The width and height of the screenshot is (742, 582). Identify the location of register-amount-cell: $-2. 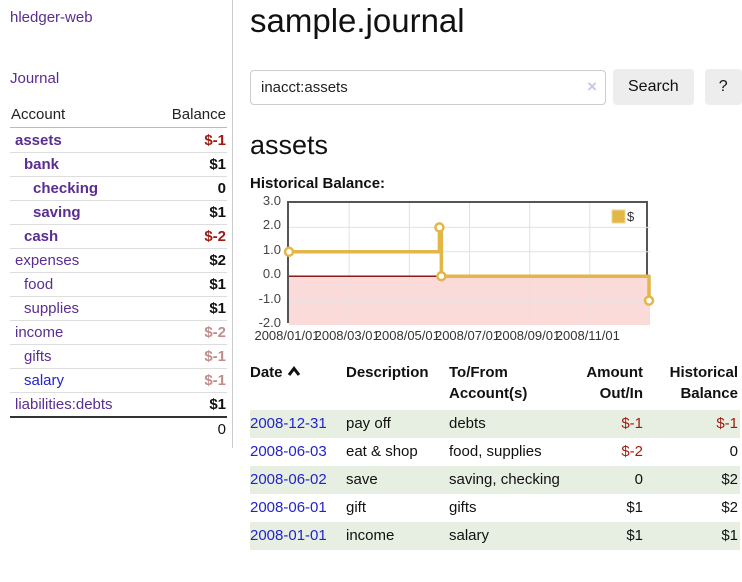
(632, 451).